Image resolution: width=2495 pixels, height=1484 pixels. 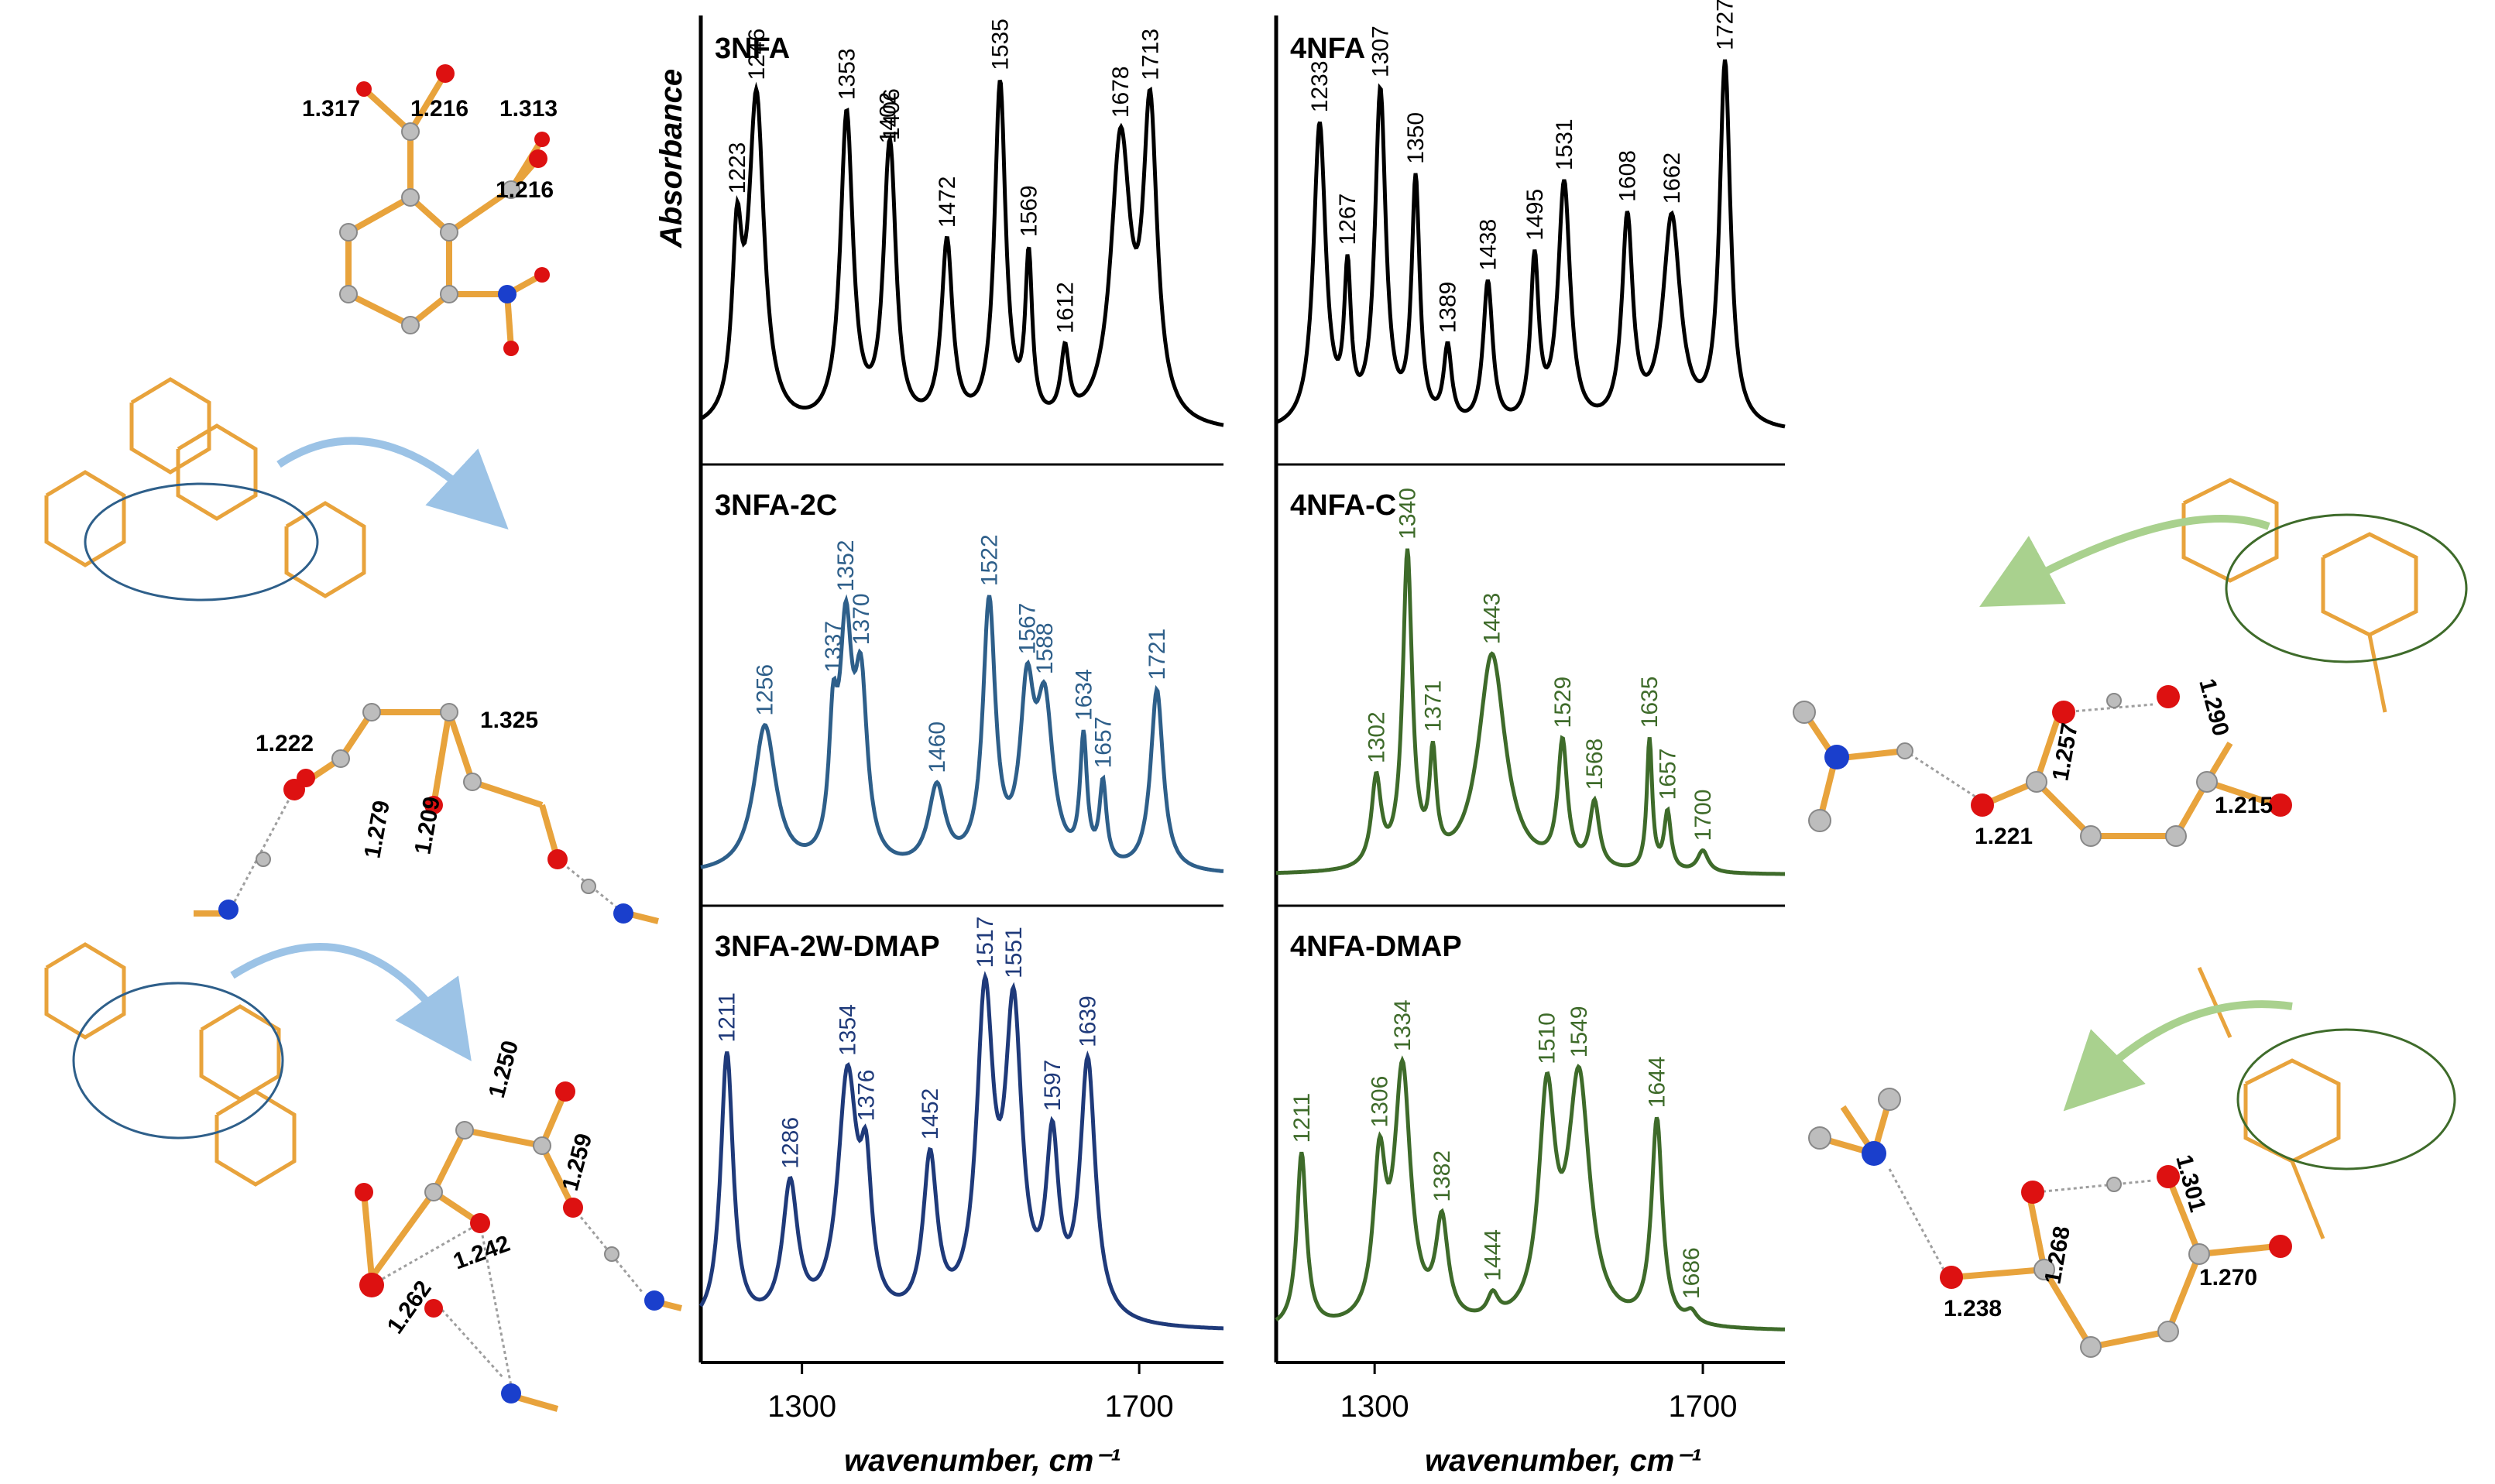 What do you see at coordinates (1628, 176) in the screenshot?
I see `peak-label: 1608` at bounding box center [1628, 176].